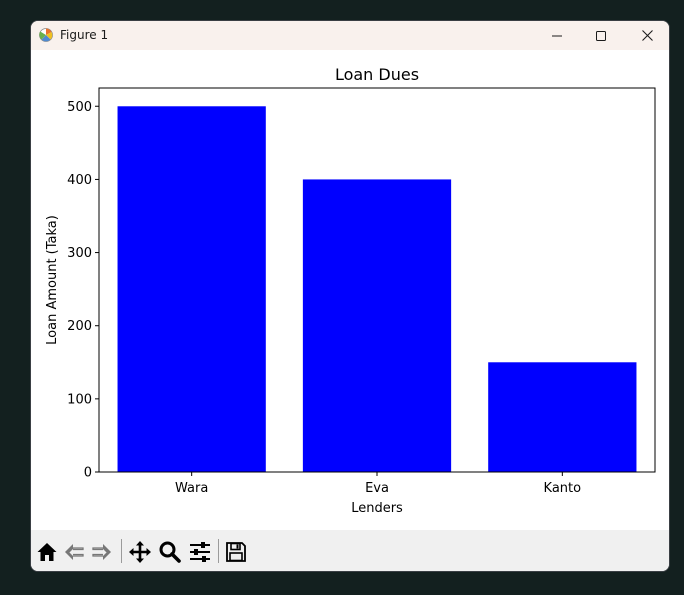 Image resolution: width=684 pixels, height=595 pixels. I want to click on x-tick-label: Eva, so click(377, 488).